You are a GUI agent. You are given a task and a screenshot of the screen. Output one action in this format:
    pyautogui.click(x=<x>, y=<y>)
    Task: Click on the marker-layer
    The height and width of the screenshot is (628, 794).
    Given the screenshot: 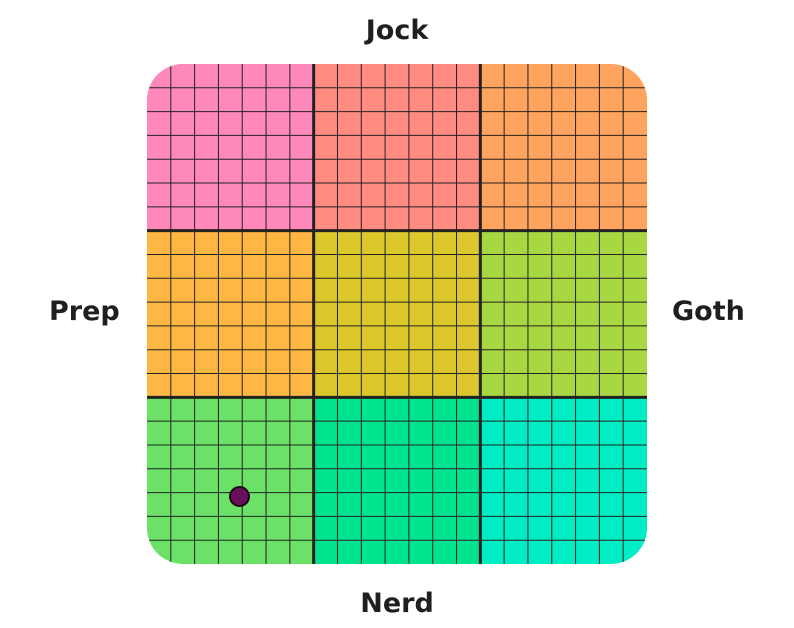 What is the action you would take?
    pyautogui.click(x=239, y=496)
    